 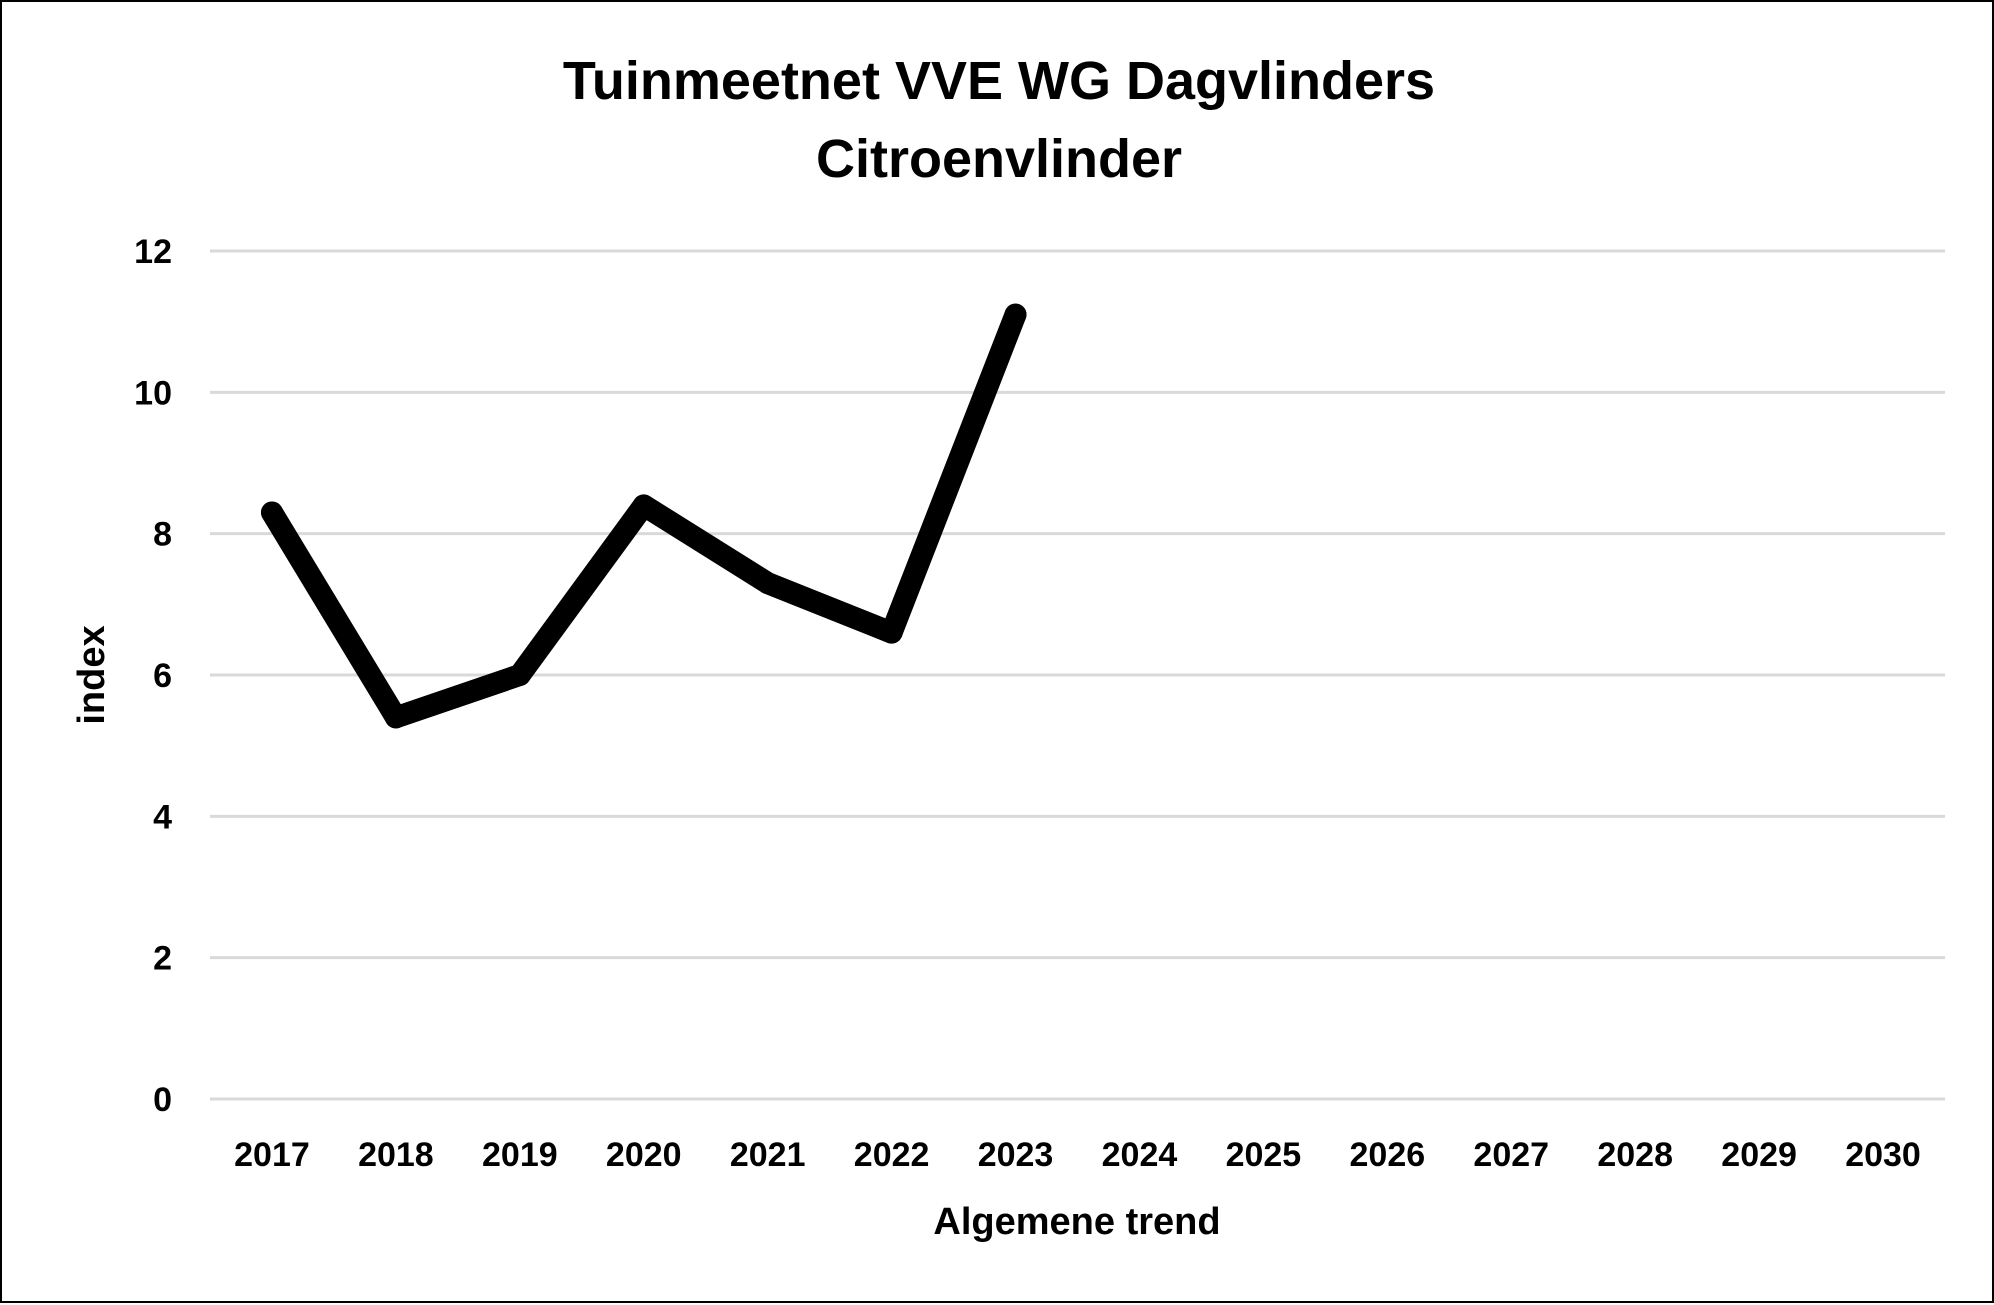 What do you see at coordinates (162, 959) in the screenshot?
I see `y-tick-label: 2` at bounding box center [162, 959].